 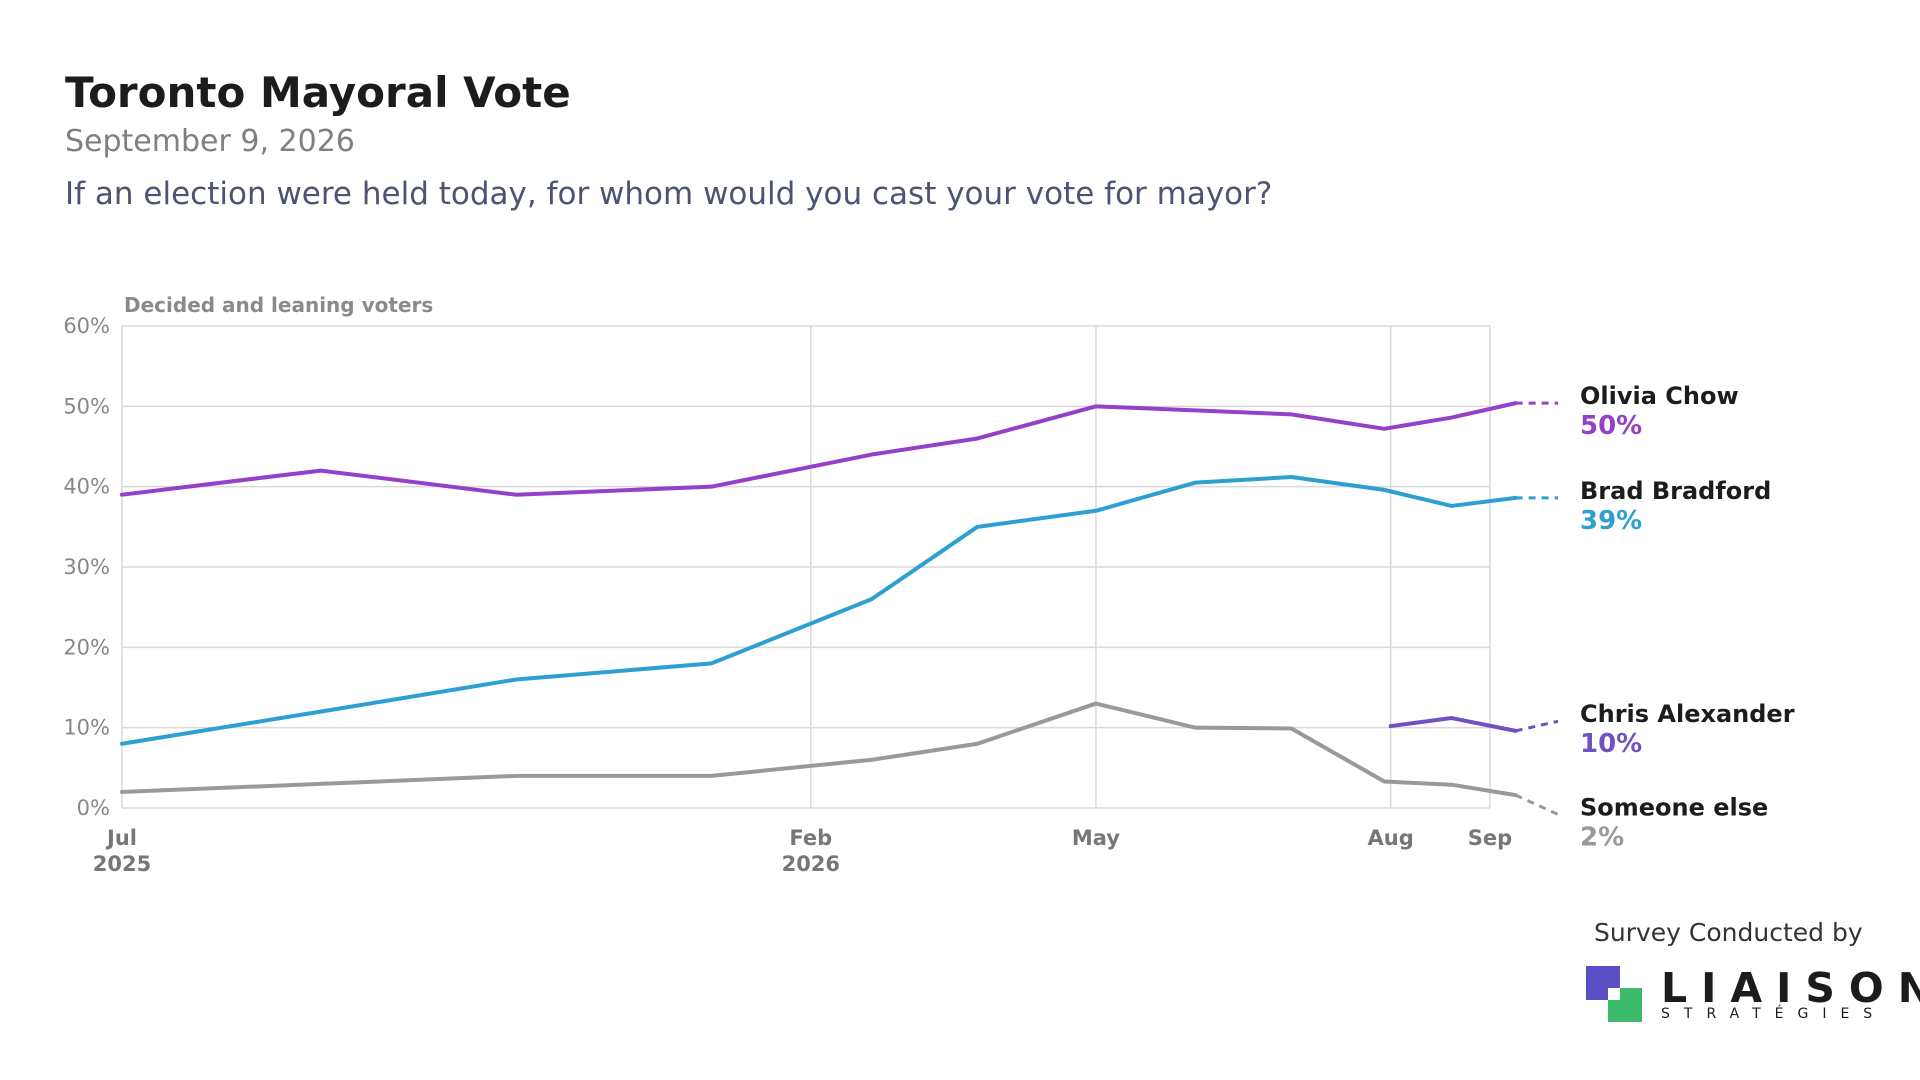 I want to click on series-value-someone-else: 2%, so click(x=1602, y=837).